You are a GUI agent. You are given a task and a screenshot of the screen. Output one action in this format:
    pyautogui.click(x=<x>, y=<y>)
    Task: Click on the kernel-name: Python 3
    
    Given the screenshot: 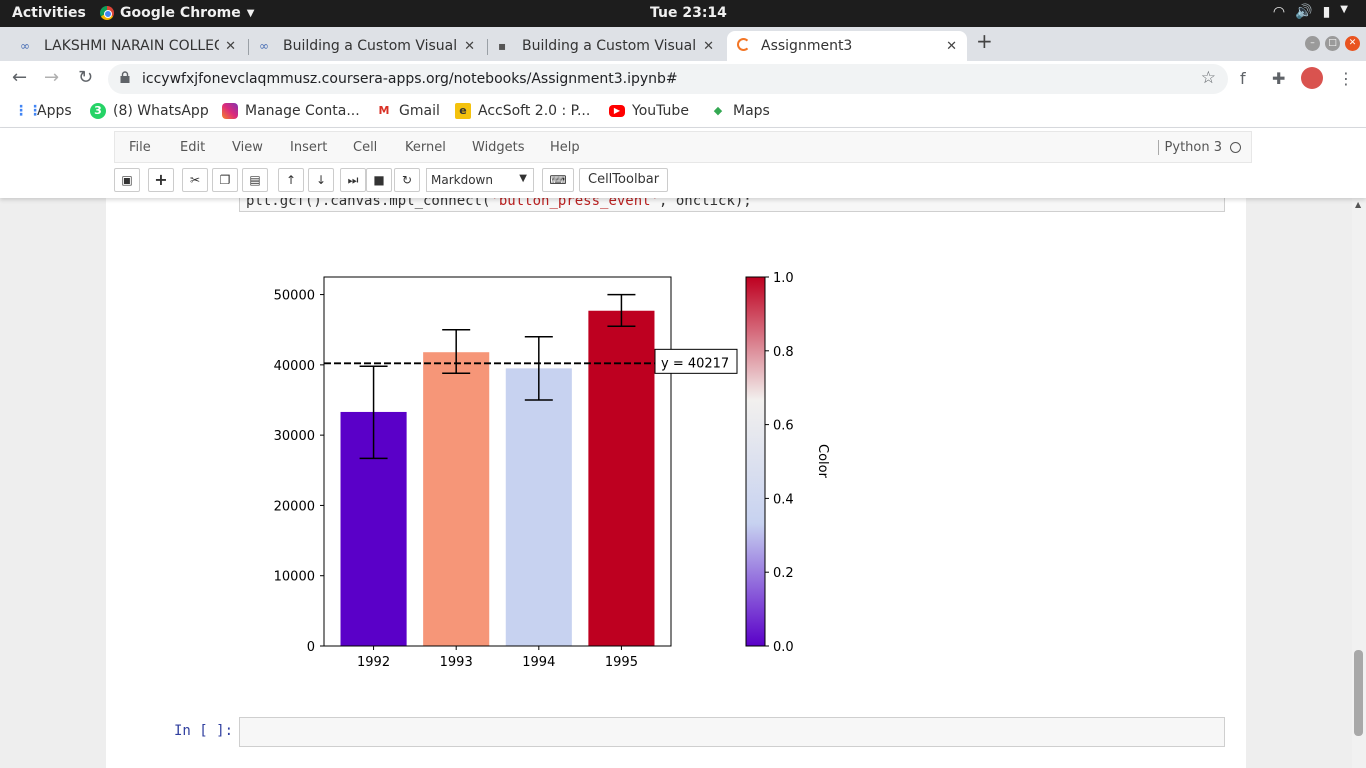 What is the action you would take?
    pyautogui.click(x=1193, y=147)
    